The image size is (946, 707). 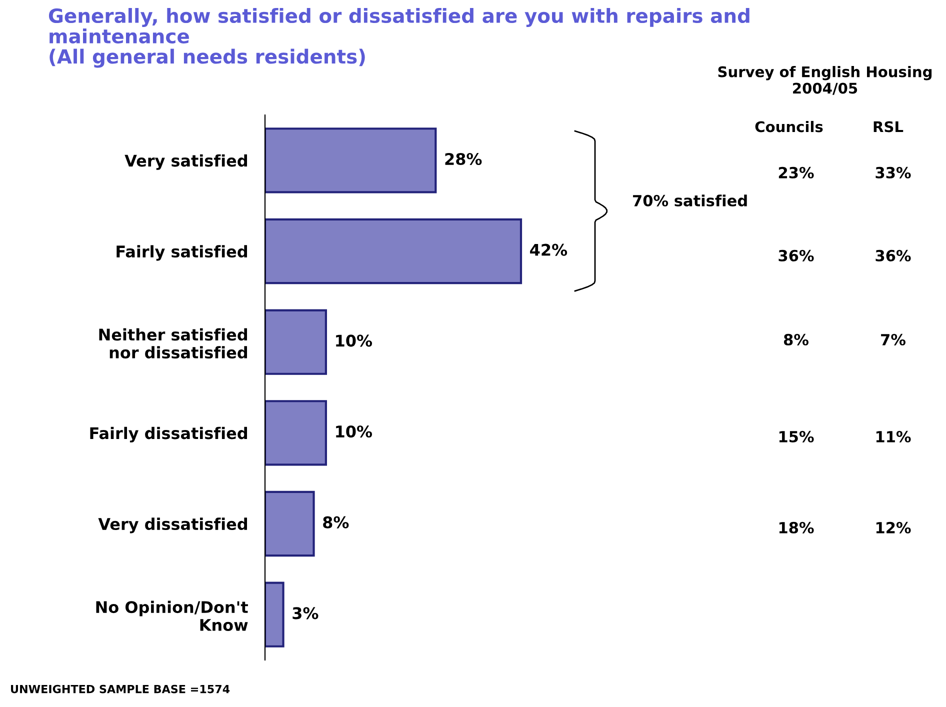 What do you see at coordinates (336, 522) in the screenshot?
I see `data-label: 8%` at bounding box center [336, 522].